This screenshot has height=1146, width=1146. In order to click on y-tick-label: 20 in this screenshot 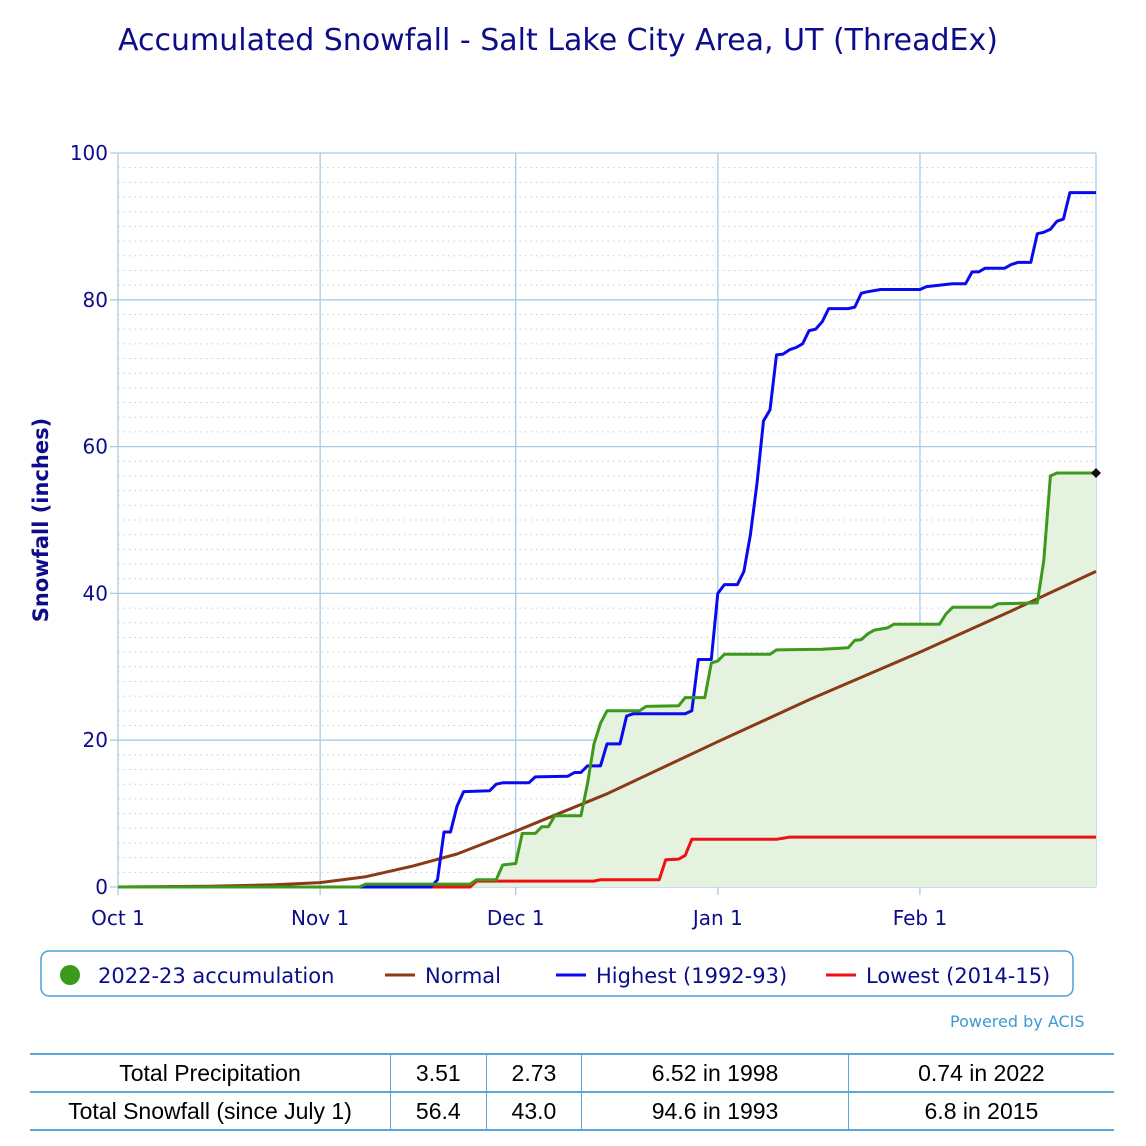, I will do `click(95, 740)`.